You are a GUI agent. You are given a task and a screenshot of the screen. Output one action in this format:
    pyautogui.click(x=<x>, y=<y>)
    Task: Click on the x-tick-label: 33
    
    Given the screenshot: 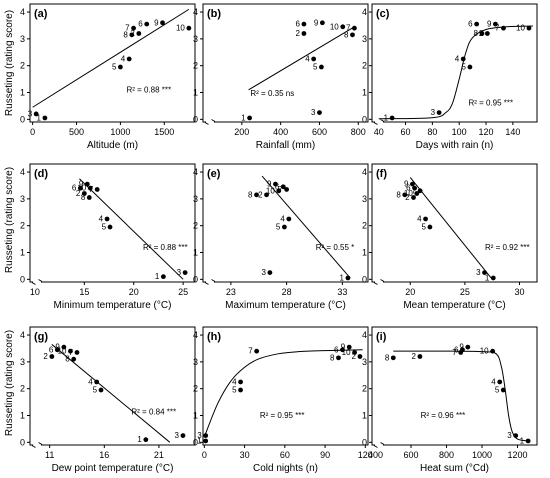 What is the action you would take?
    pyautogui.click(x=342, y=292)
    